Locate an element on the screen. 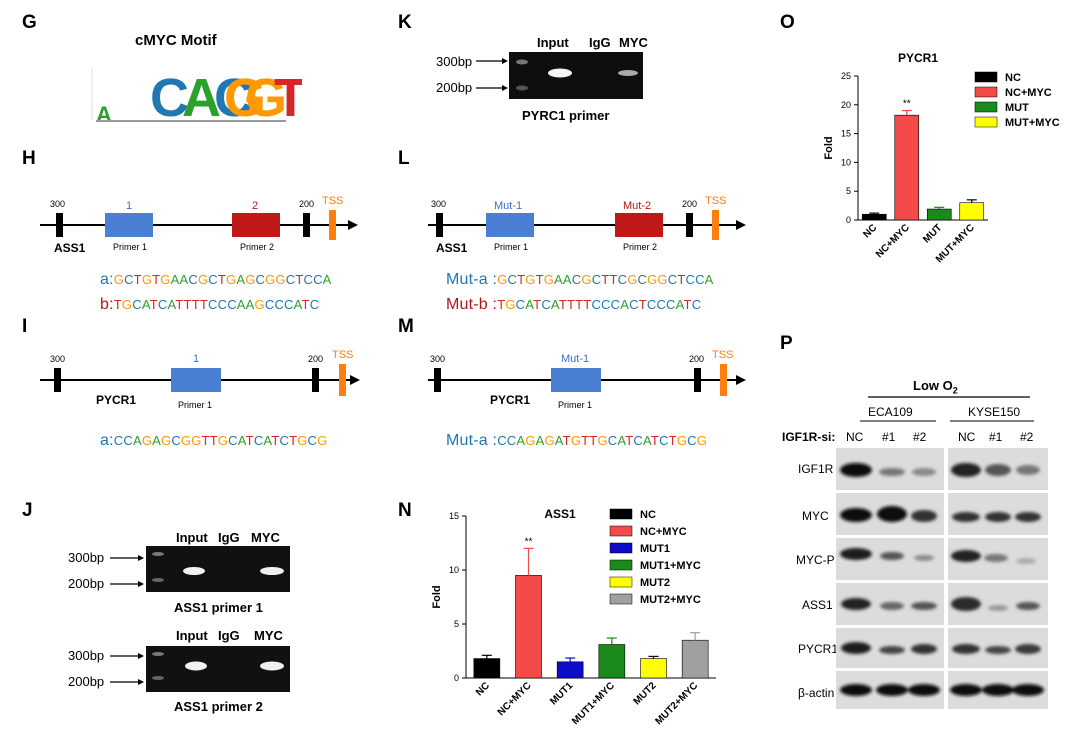 The width and height of the screenshot is (1075, 755). gel-k-caption-text: PYRC1 primer is located at coordinates (566, 115).